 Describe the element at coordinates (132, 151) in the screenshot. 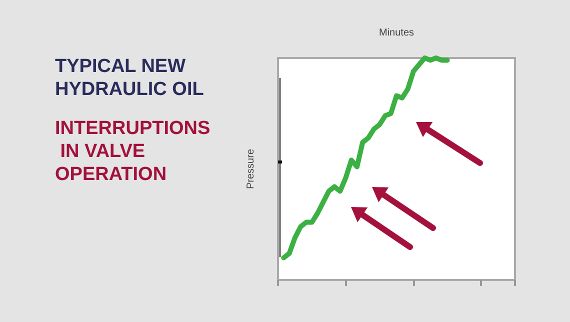

I see `text: INTERRUPTIONS IN VALVE OPERATION` at that location.